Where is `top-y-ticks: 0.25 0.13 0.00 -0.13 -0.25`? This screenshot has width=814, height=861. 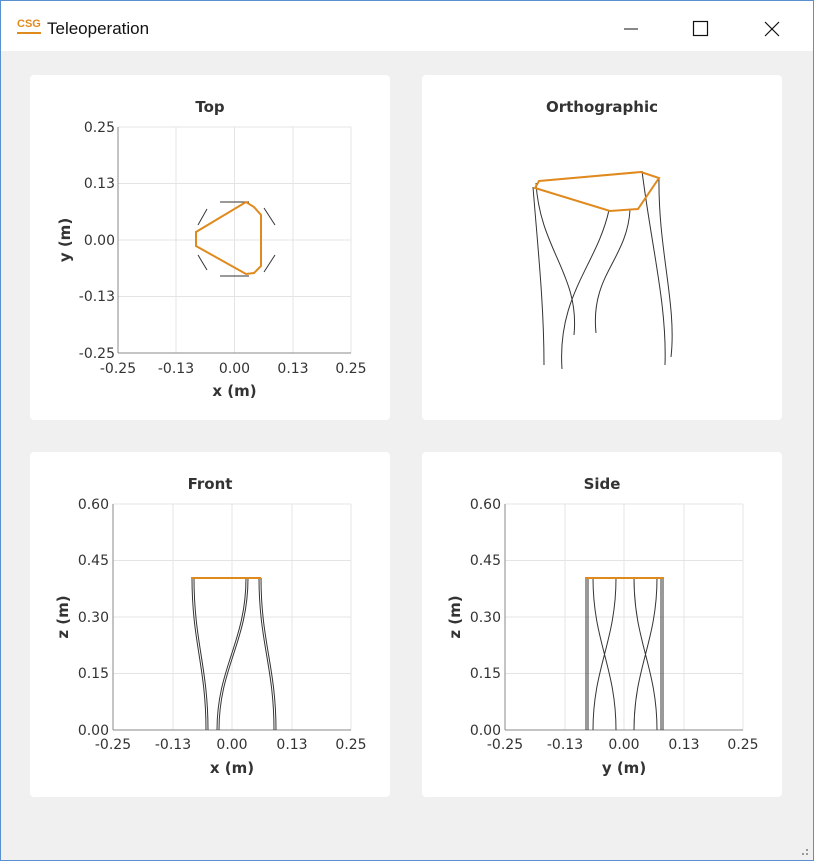
top-y-ticks: 0.25 0.13 0.00 -0.13 -0.25 is located at coordinates (97, 241).